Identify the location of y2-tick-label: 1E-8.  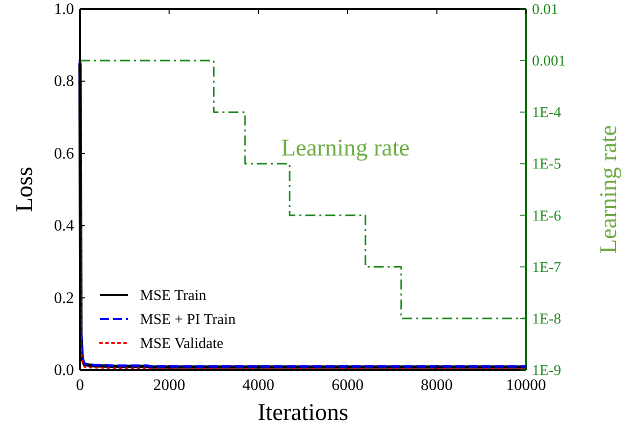
(547, 319).